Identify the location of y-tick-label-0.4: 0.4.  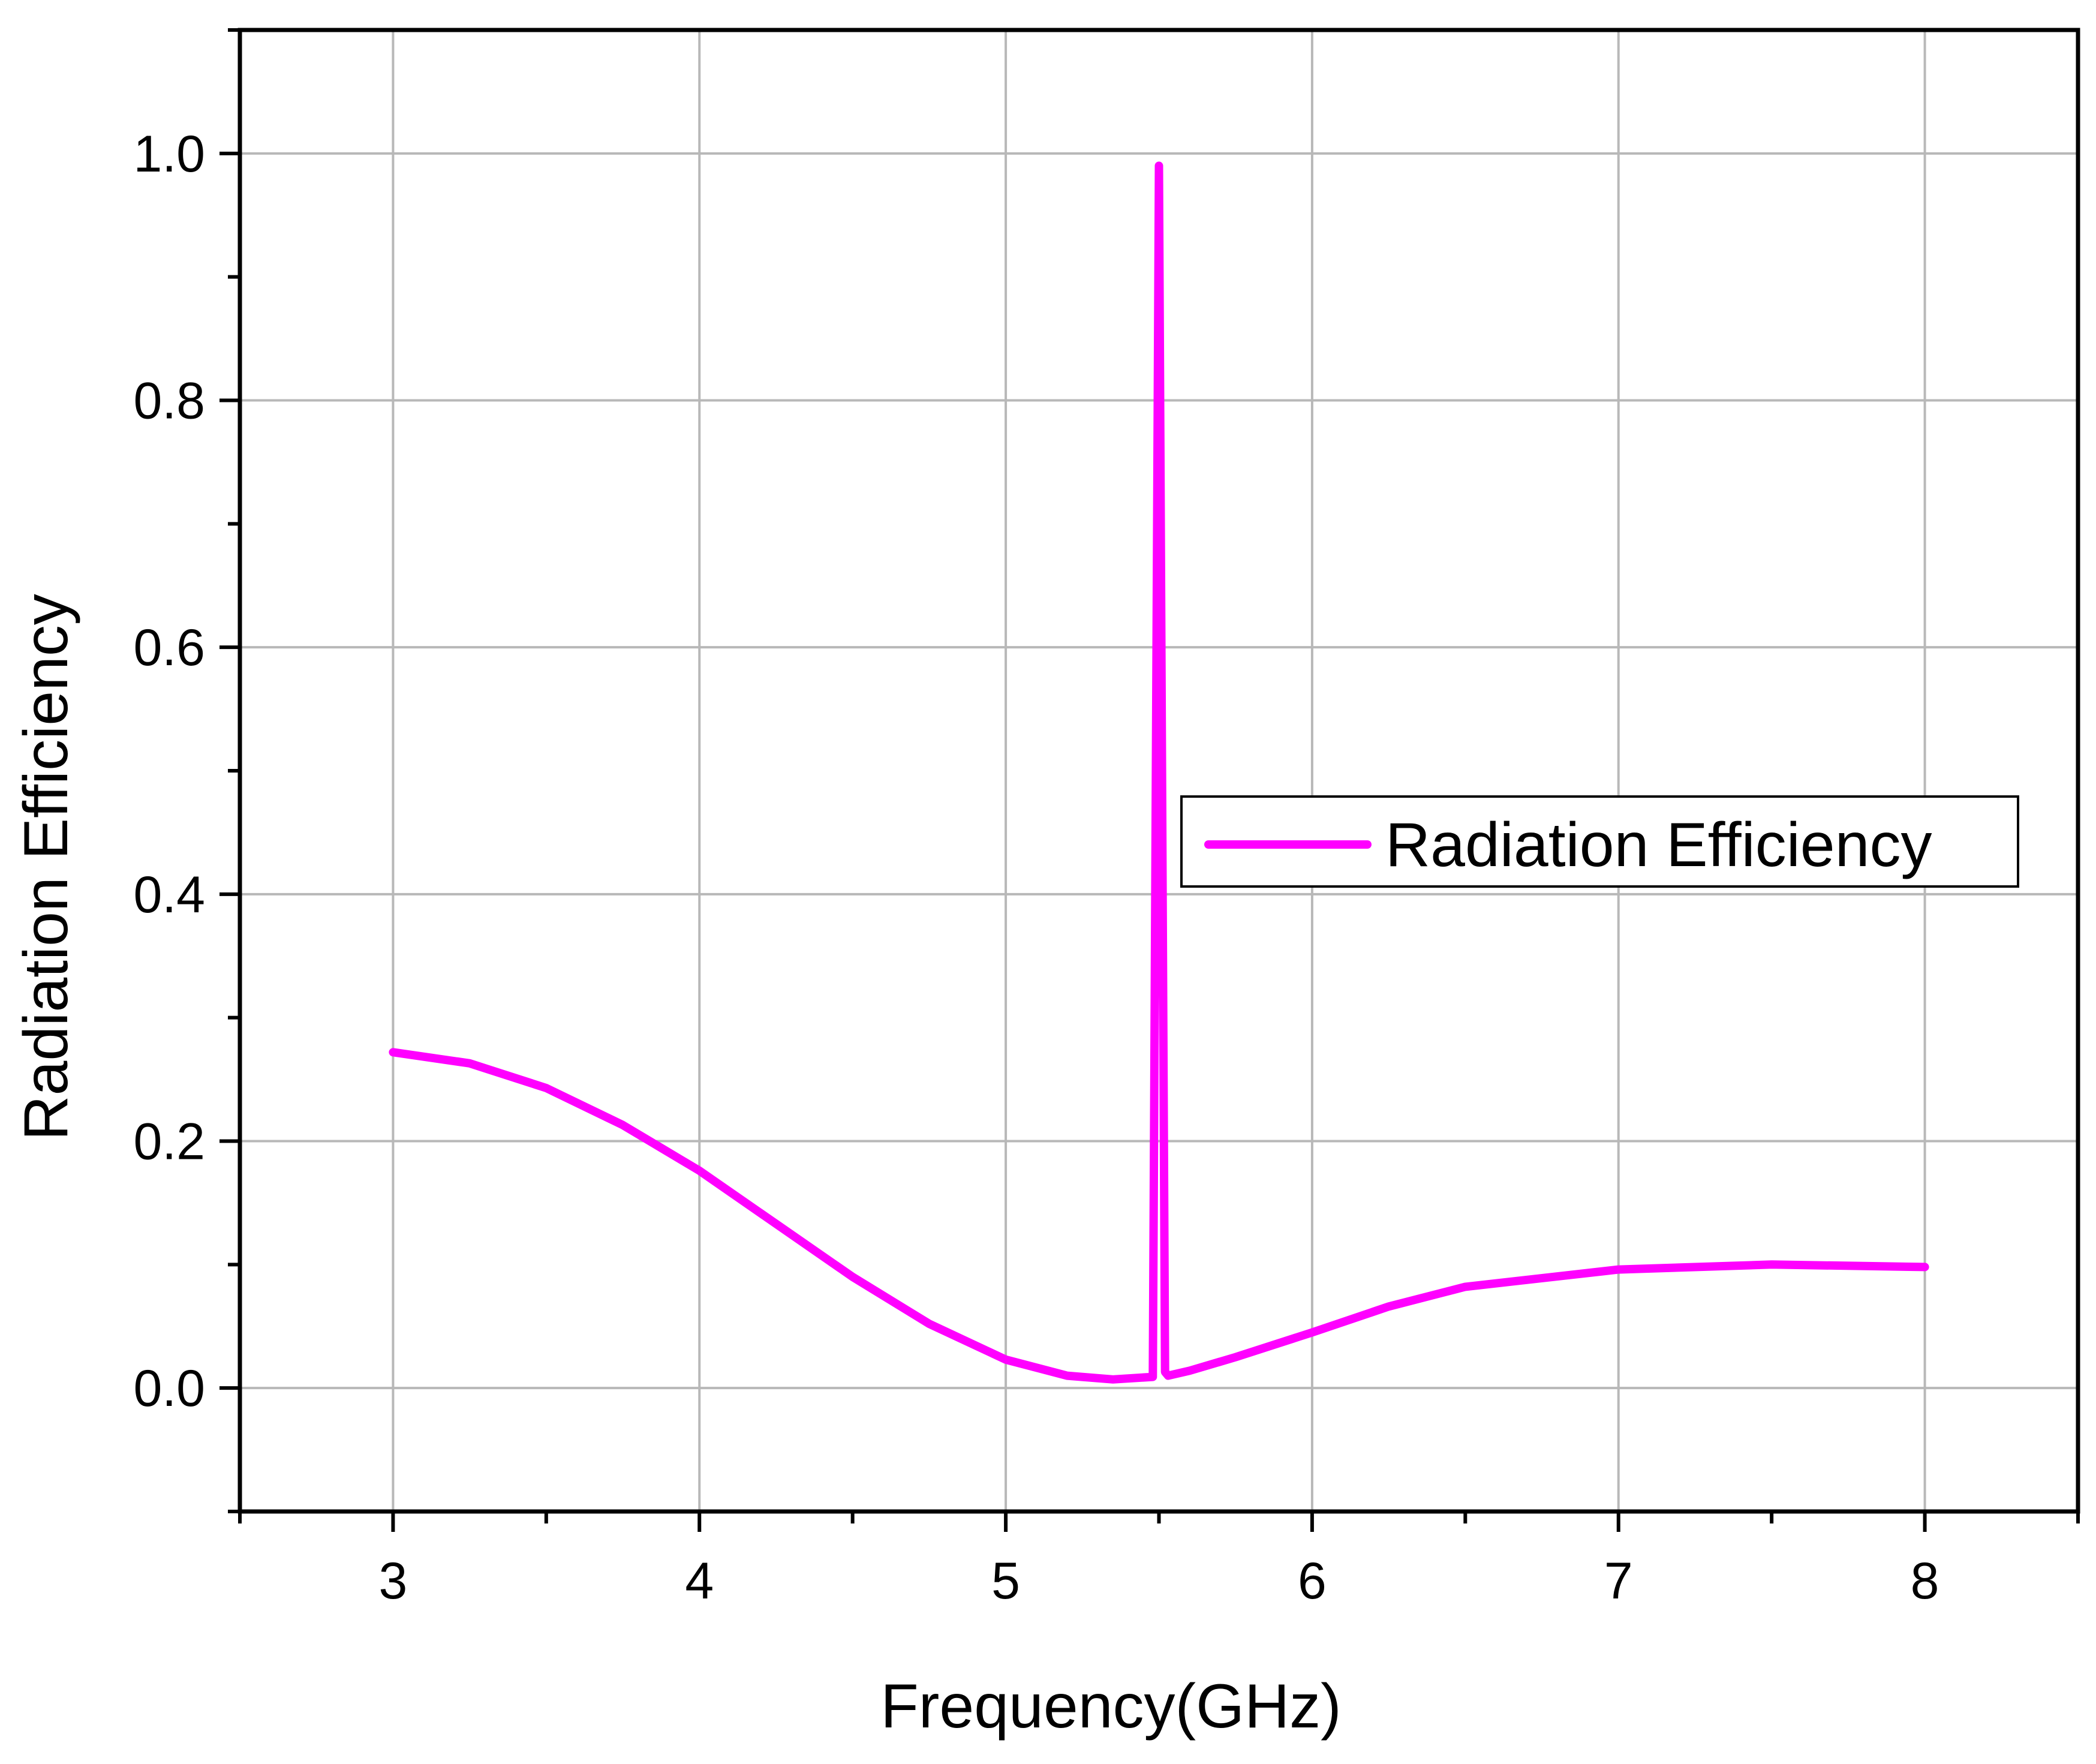
(169, 895).